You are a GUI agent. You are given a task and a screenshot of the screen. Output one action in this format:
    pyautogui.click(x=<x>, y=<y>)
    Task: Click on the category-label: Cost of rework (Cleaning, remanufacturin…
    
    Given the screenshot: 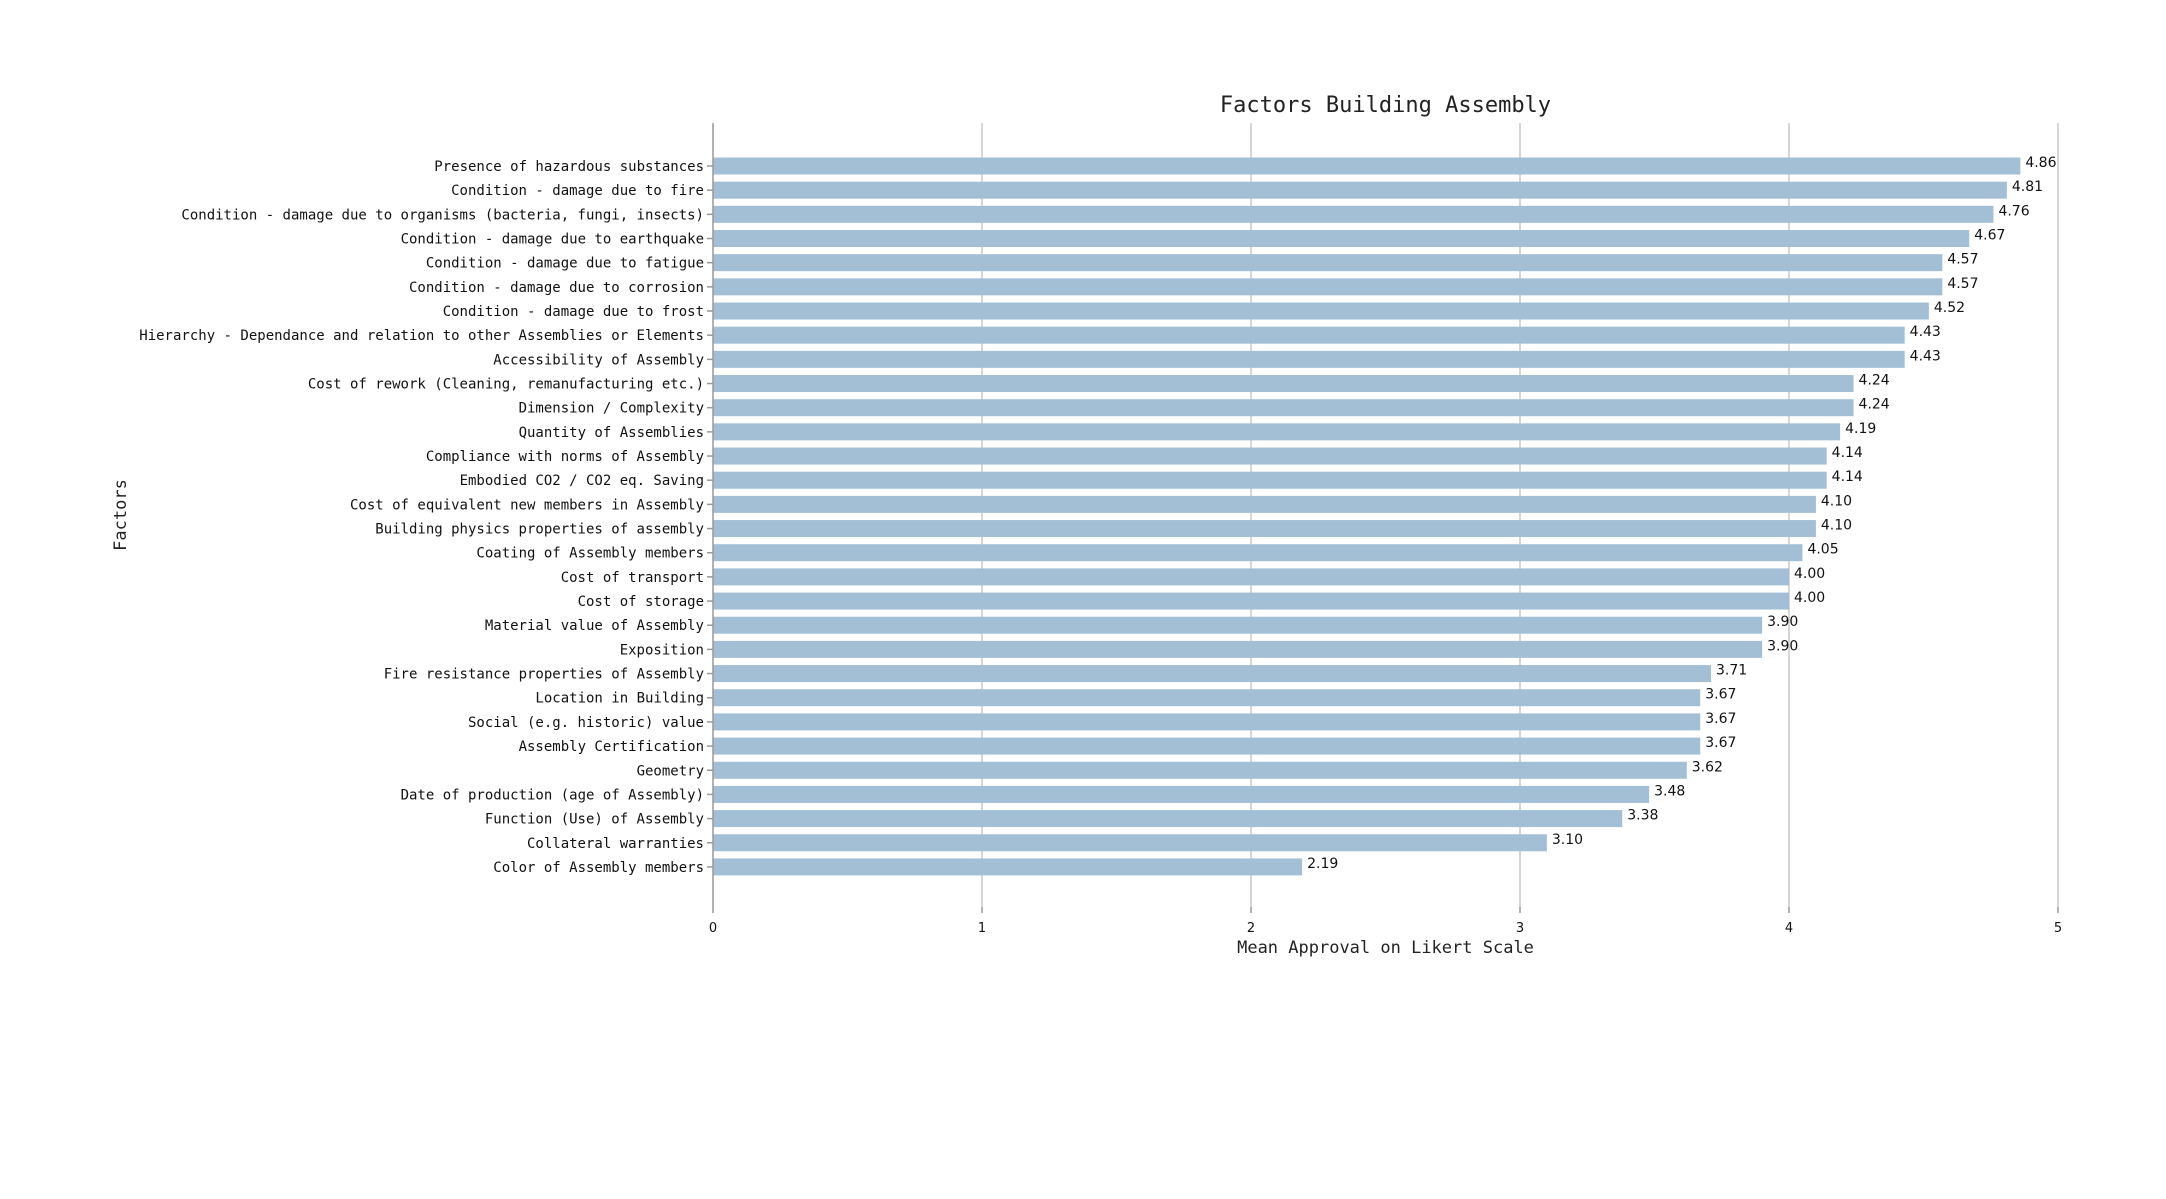 What is the action you would take?
    pyautogui.click(x=506, y=385)
    